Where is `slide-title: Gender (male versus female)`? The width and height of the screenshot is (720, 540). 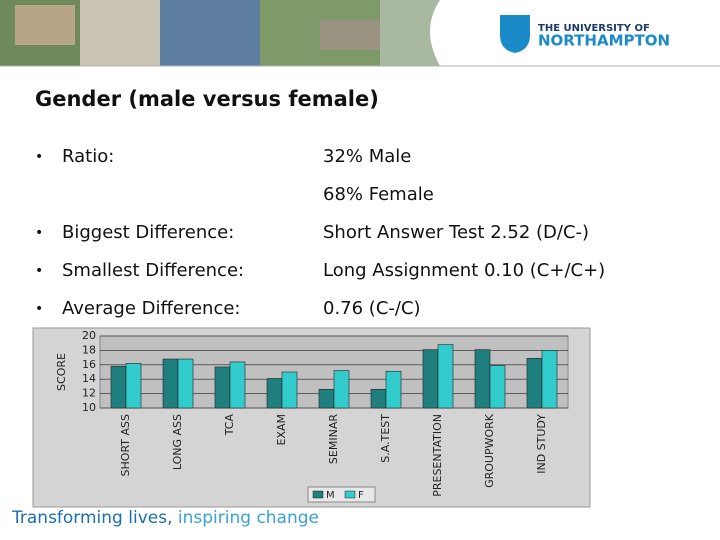
slide-title: Gender (male versus female) is located at coordinates (207, 99).